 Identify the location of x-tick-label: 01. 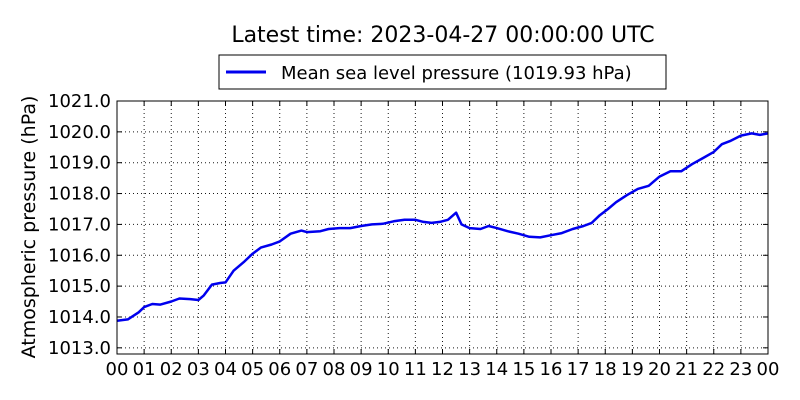
(144, 369).